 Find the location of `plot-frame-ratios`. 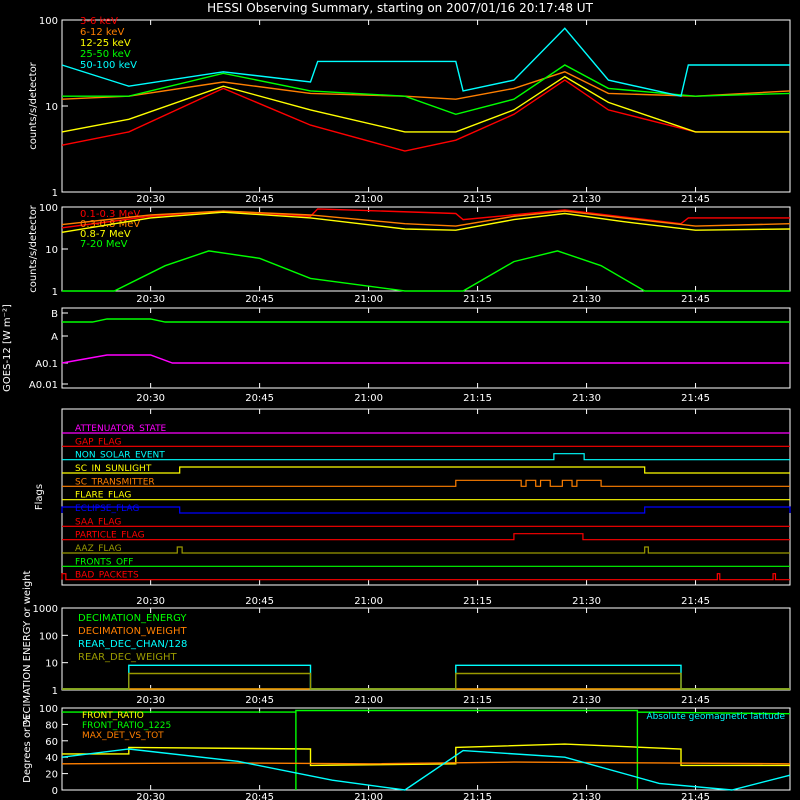

plot-frame-ratios is located at coordinates (426, 749).